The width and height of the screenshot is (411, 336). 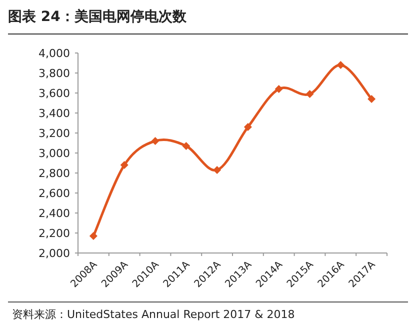 What do you see at coordinates (54, 133) in the screenshot?
I see `y-tick-label: 3,200` at bounding box center [54, 133].